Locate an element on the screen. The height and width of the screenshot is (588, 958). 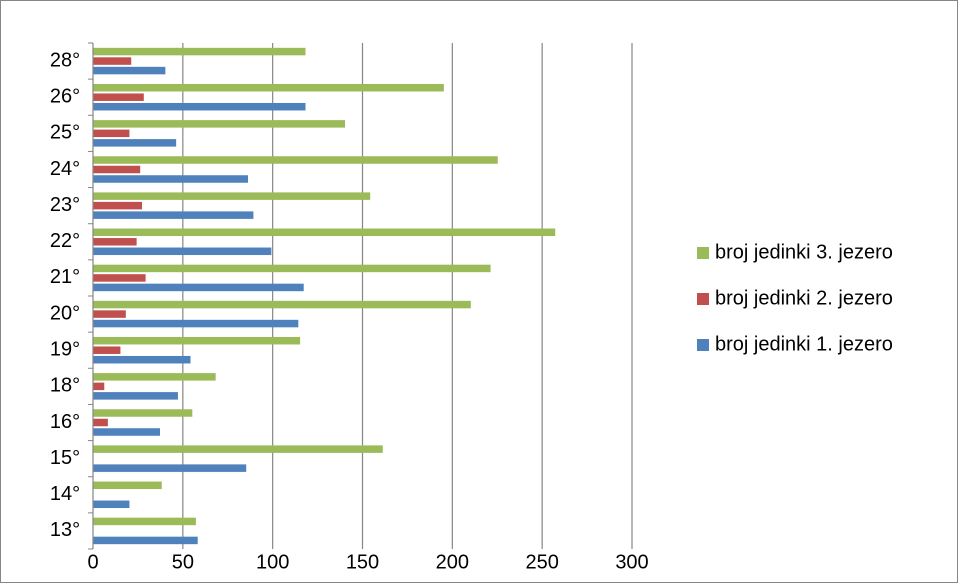
legend-item: broj jedinki 1. jezero is located at coordinates (795, 344).